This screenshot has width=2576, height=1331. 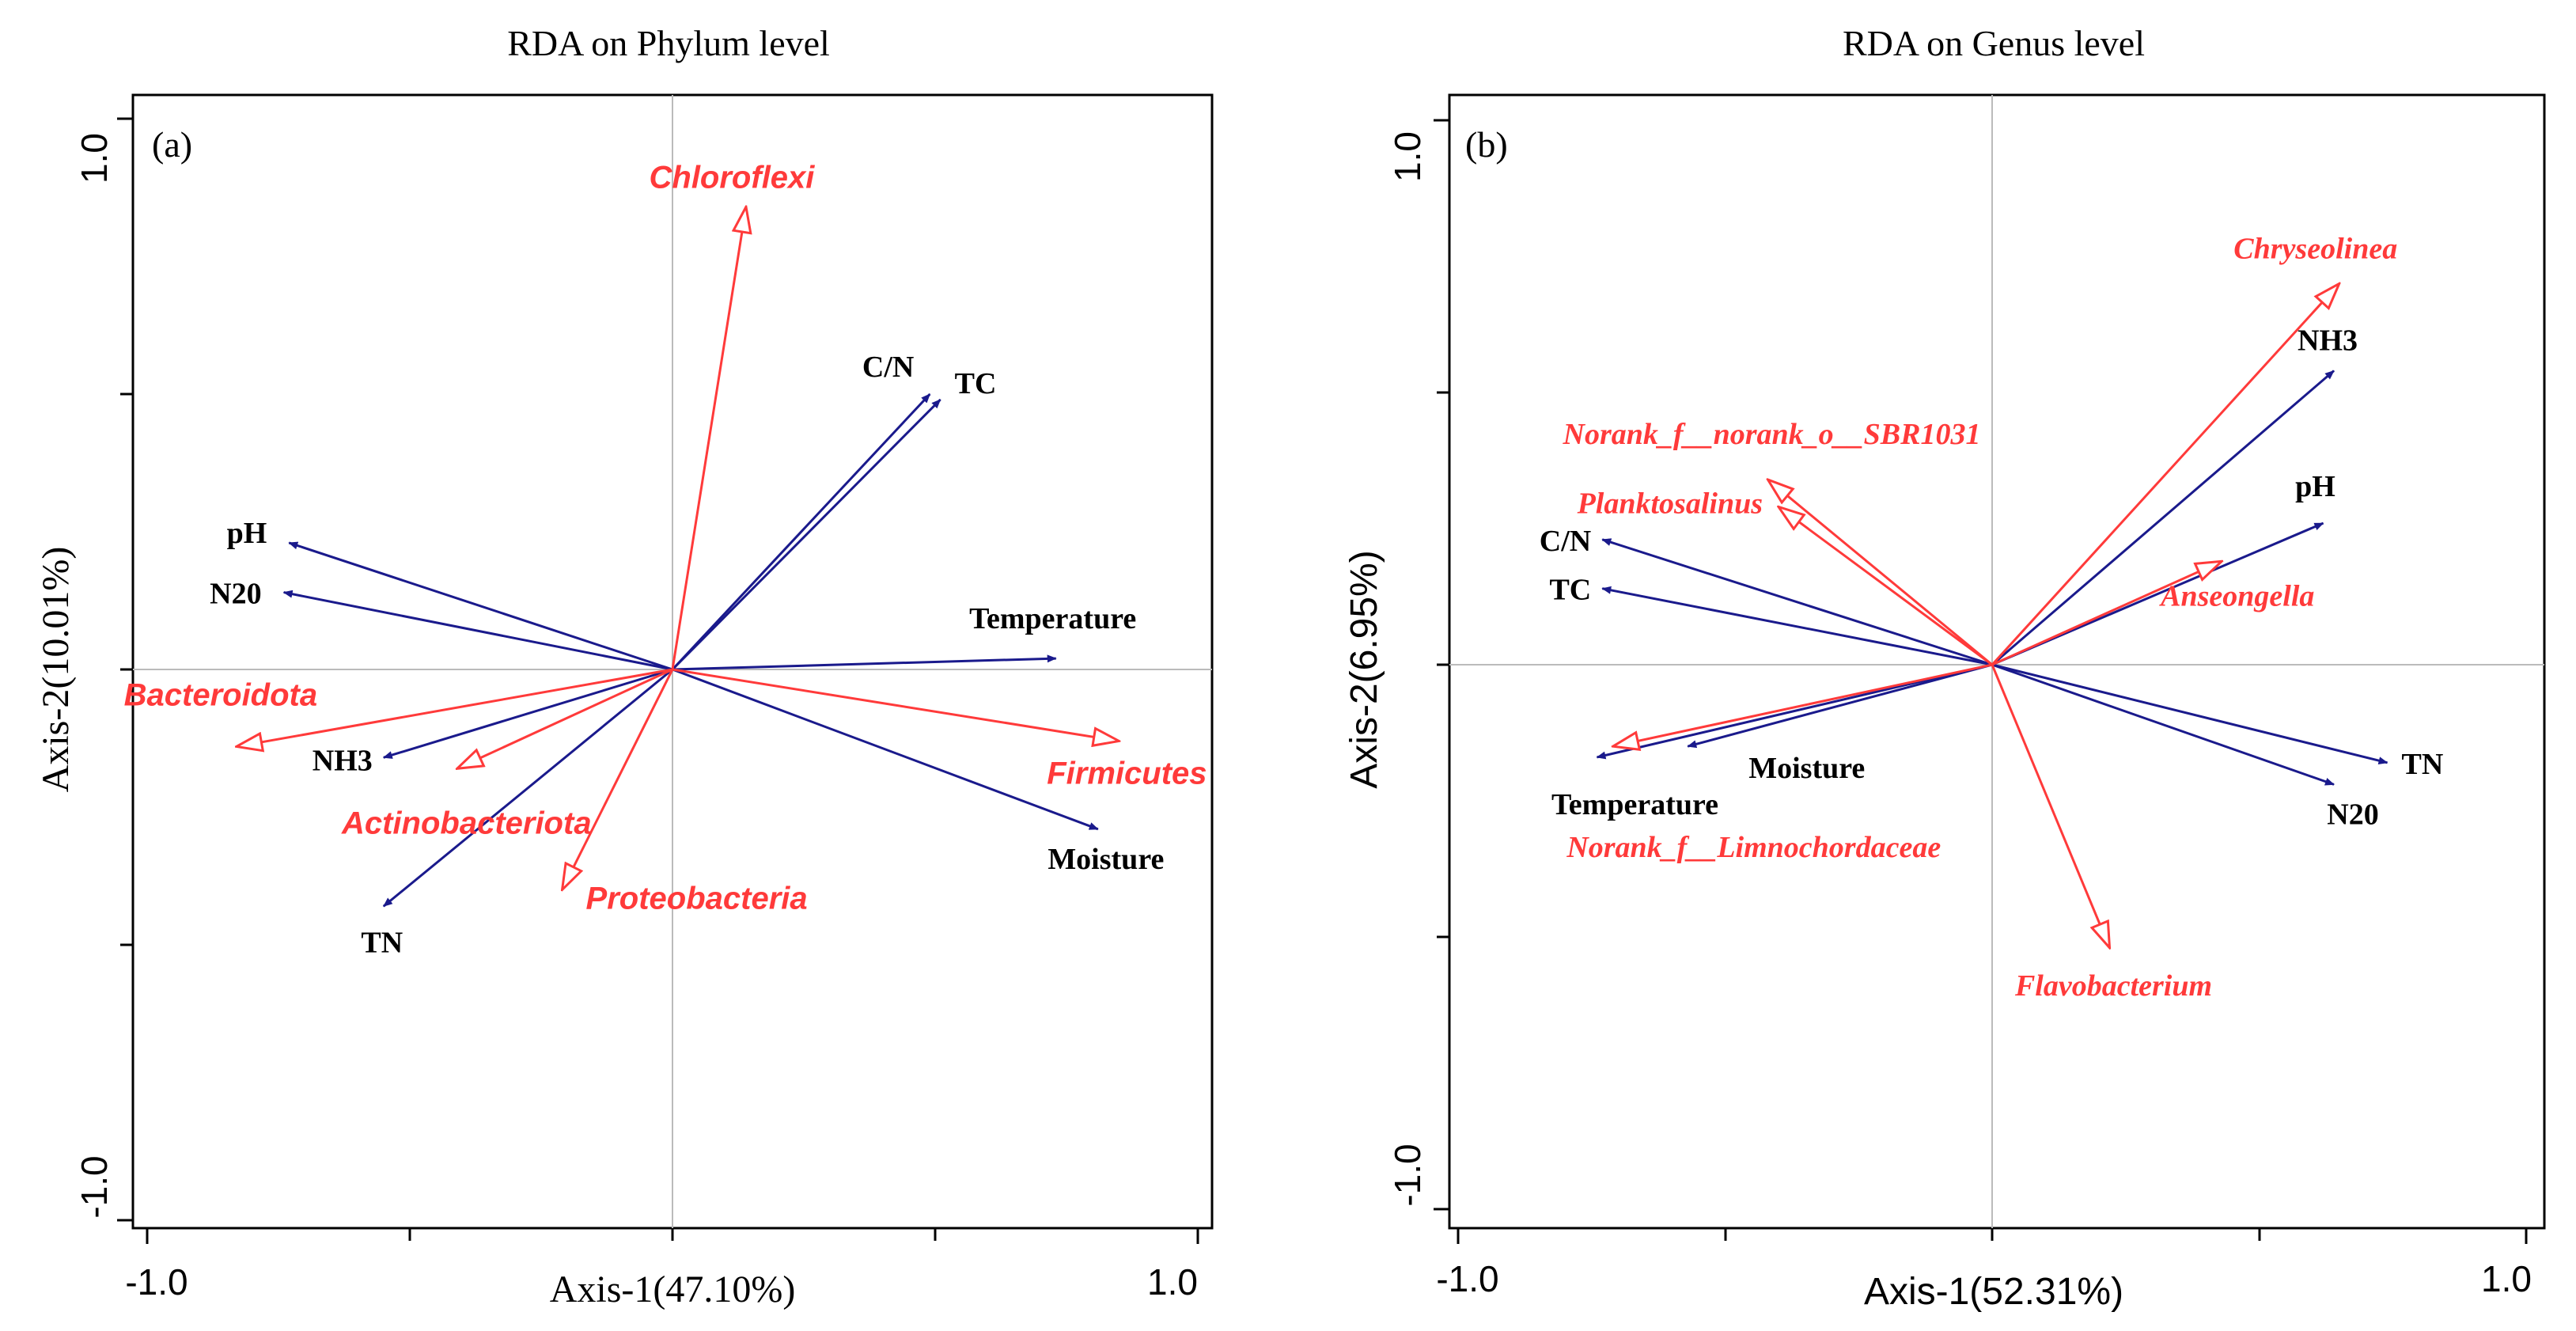 What do you see at coordinates (1797, 626) in the screenshot?
I see `panel-b-env-arrow-tc` at bounding box center [1797, 626].